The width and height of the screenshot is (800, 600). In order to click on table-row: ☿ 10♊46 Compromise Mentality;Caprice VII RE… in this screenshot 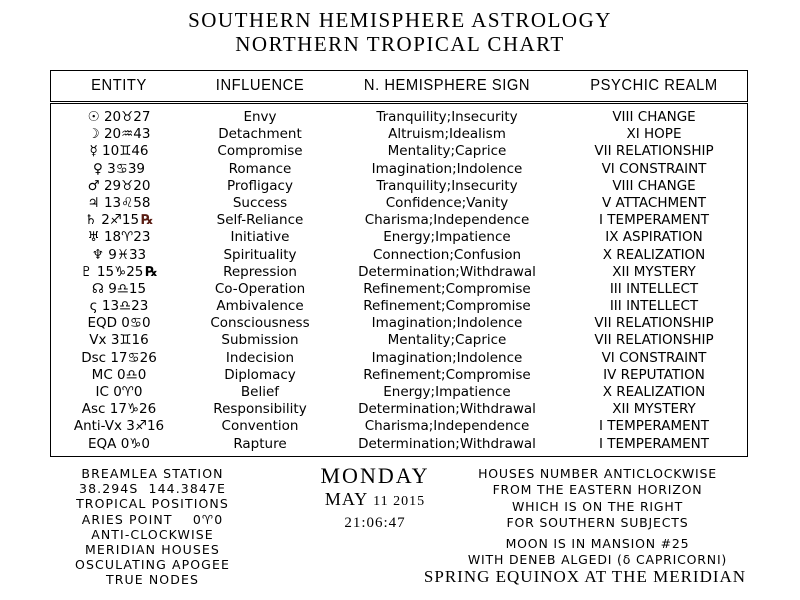, I will do `click(399, 151)`.